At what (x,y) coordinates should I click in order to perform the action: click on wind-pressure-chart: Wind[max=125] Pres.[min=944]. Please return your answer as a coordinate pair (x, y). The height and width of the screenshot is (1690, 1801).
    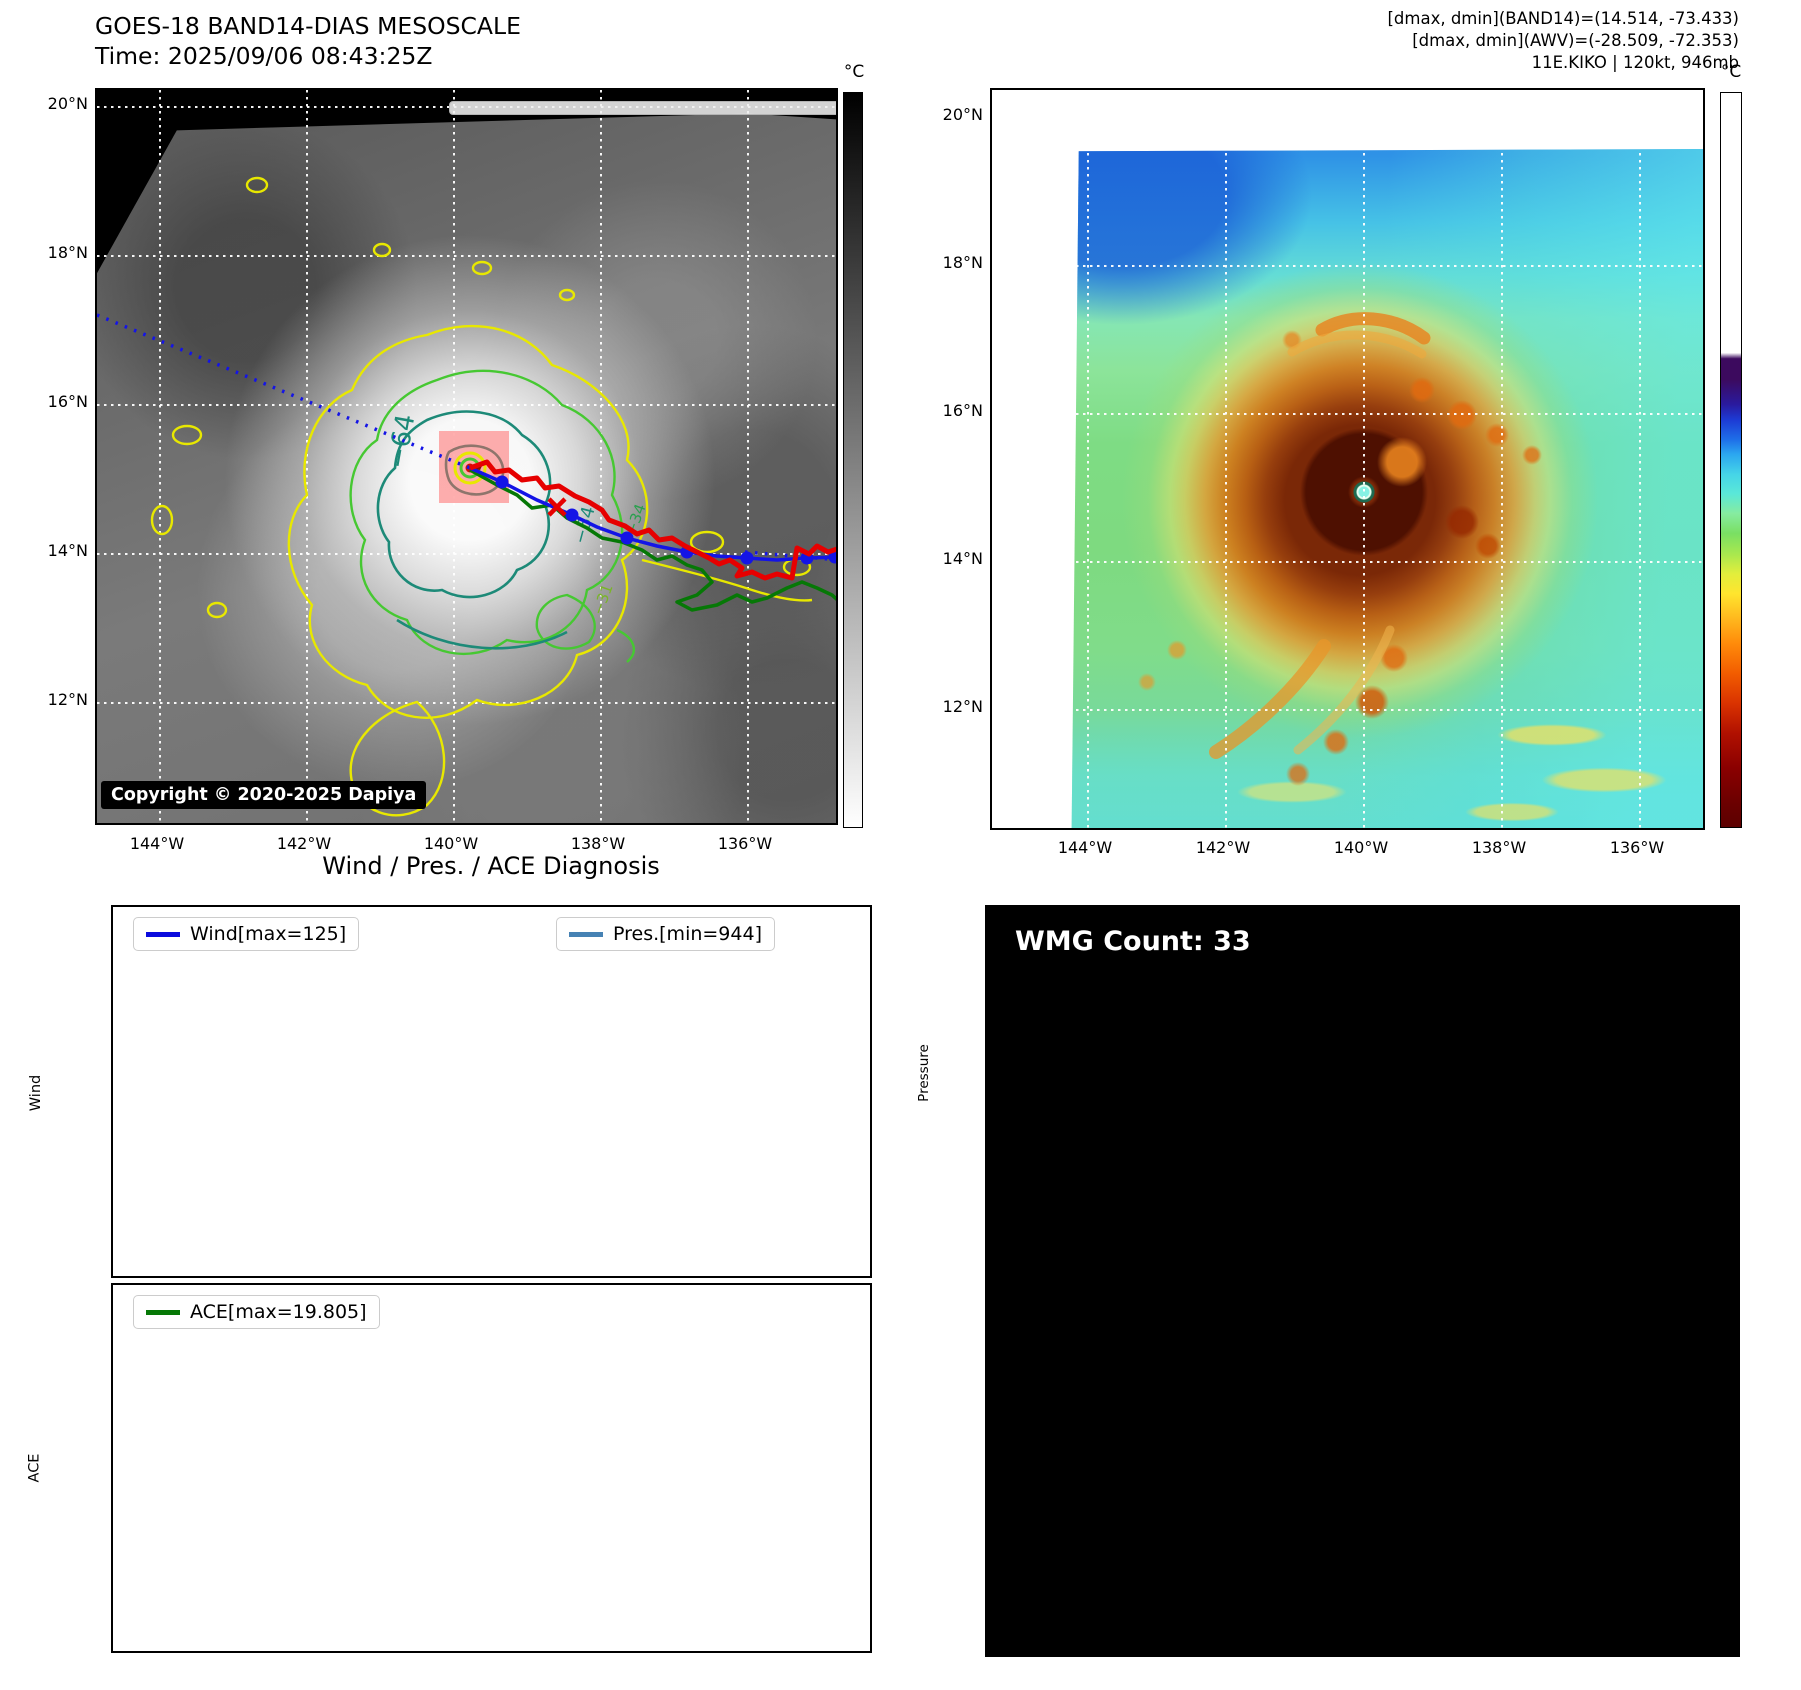
    Looking at the image, I should click on (491, 1091).